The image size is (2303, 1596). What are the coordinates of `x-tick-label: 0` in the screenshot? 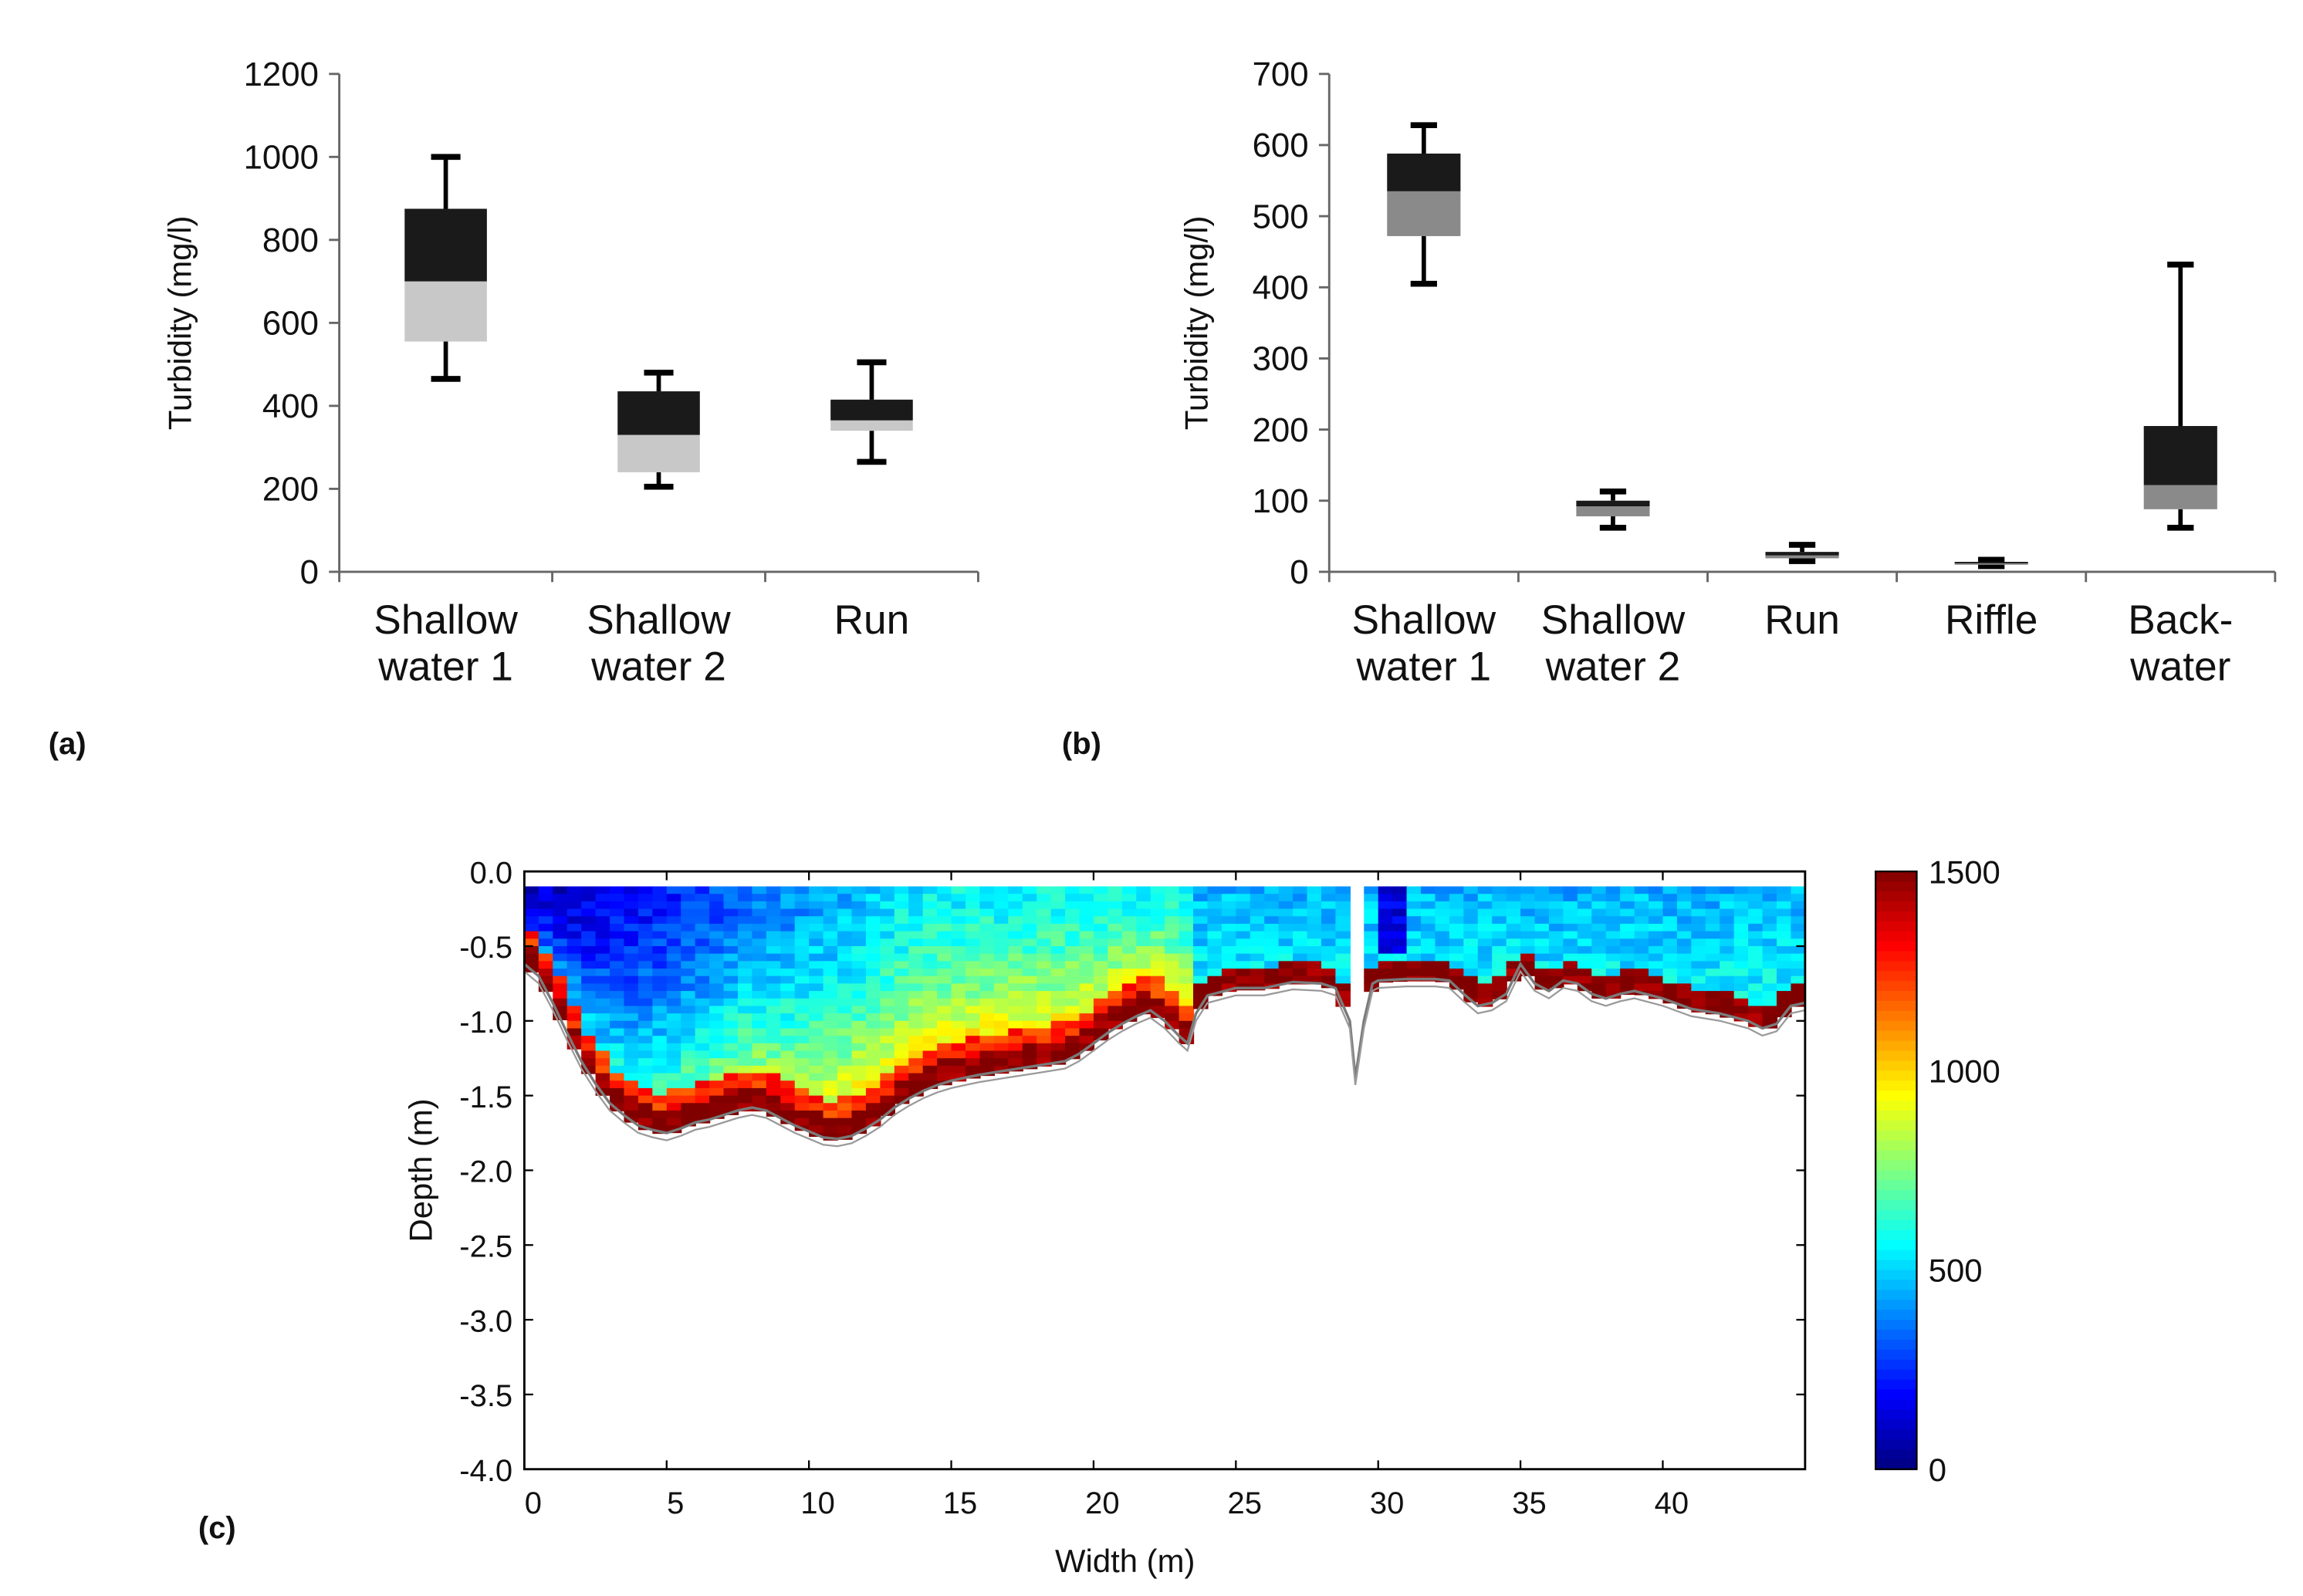 It's located at (534, 1503).